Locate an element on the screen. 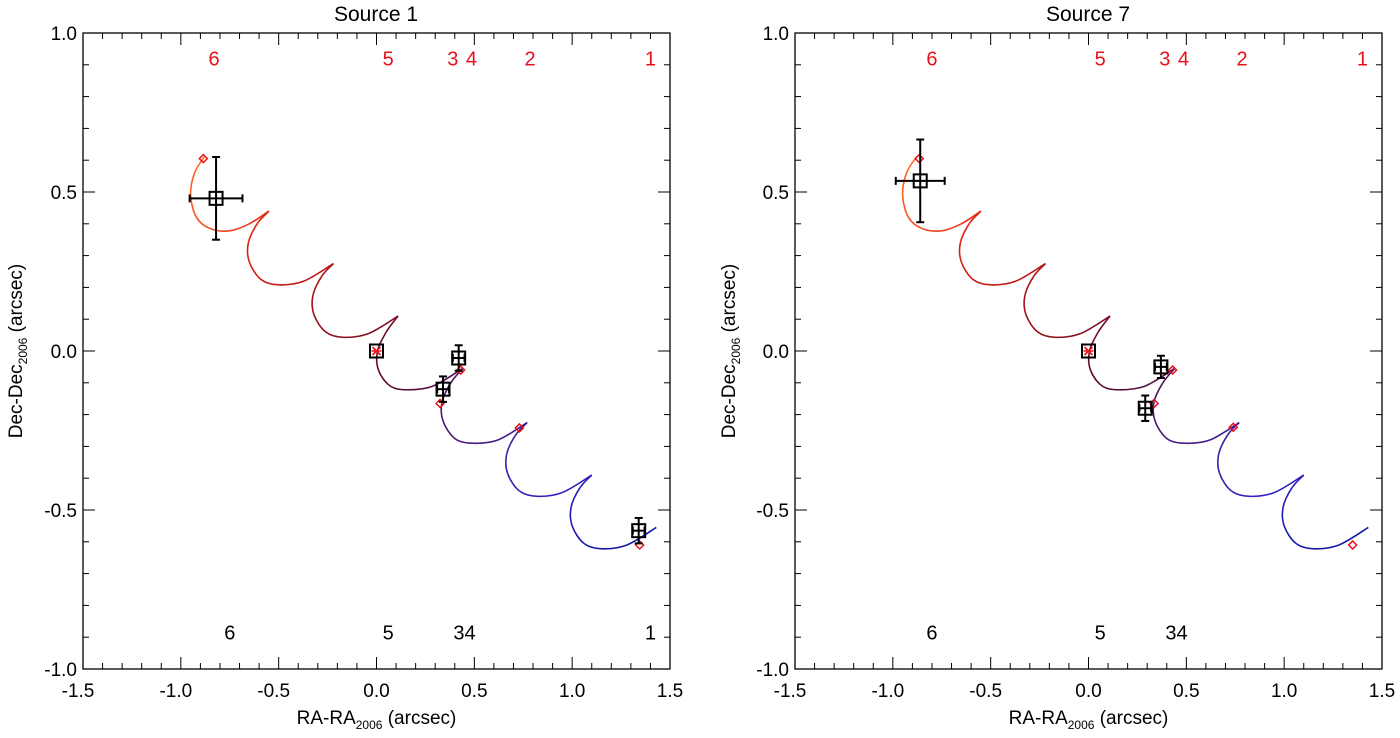  observed-epoch-label: 34 is located at coordinates (1176, 633).